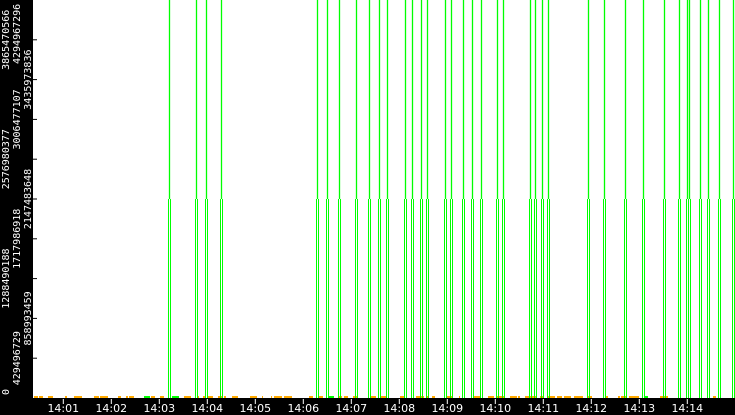  Describe the element at coordinates (63, 408) in the screenshot. I see `x-tick-label: 14:01` at that location.